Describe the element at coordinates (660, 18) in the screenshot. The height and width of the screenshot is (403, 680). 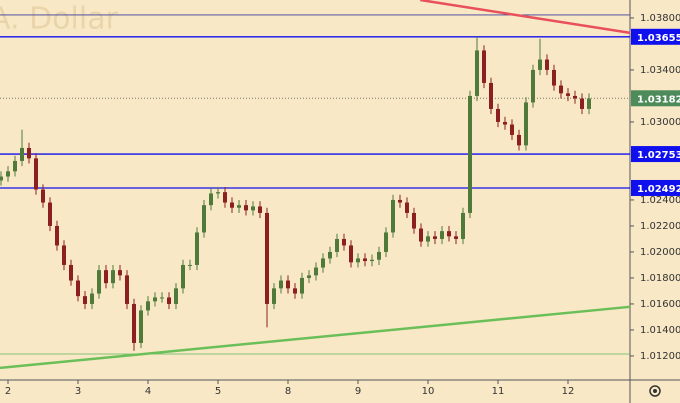
I see `y-tick-label: 1.03800` at that location.